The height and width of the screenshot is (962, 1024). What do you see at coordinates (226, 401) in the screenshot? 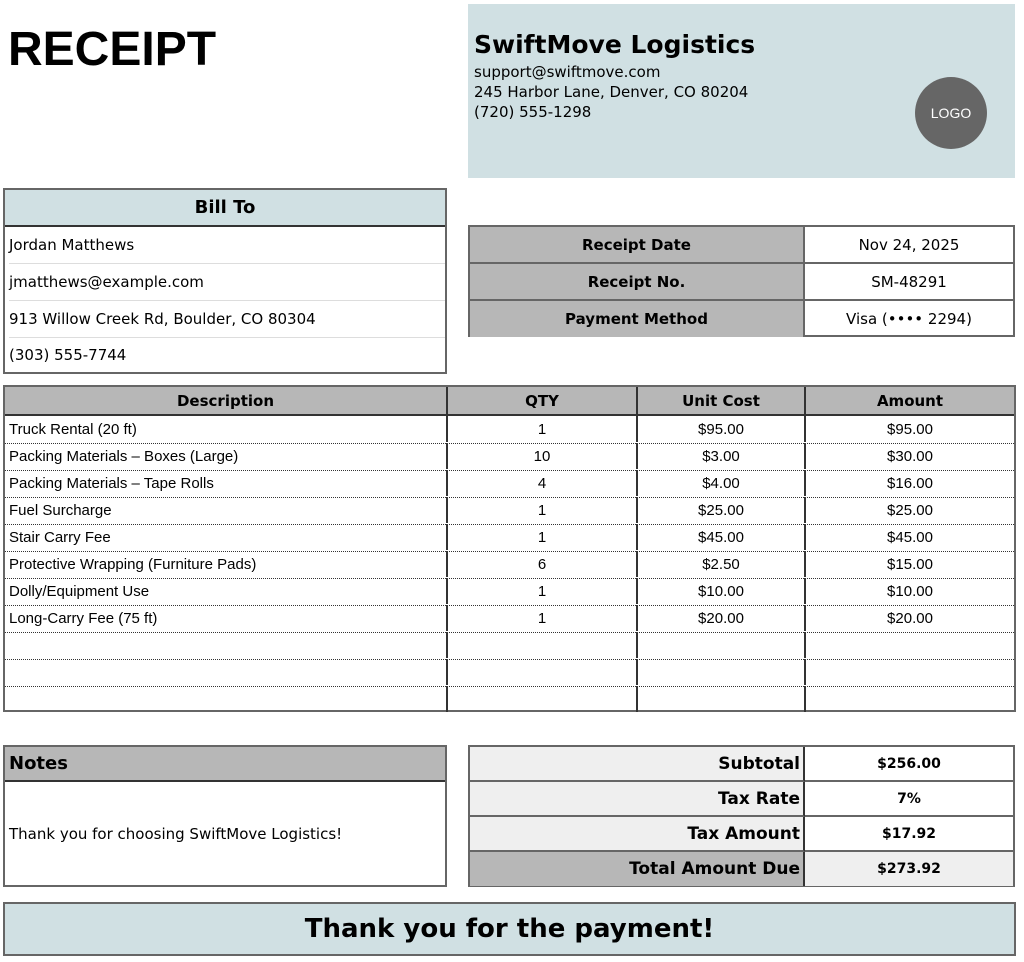
I see `column-header: Description` at bounding box center [226, 401].